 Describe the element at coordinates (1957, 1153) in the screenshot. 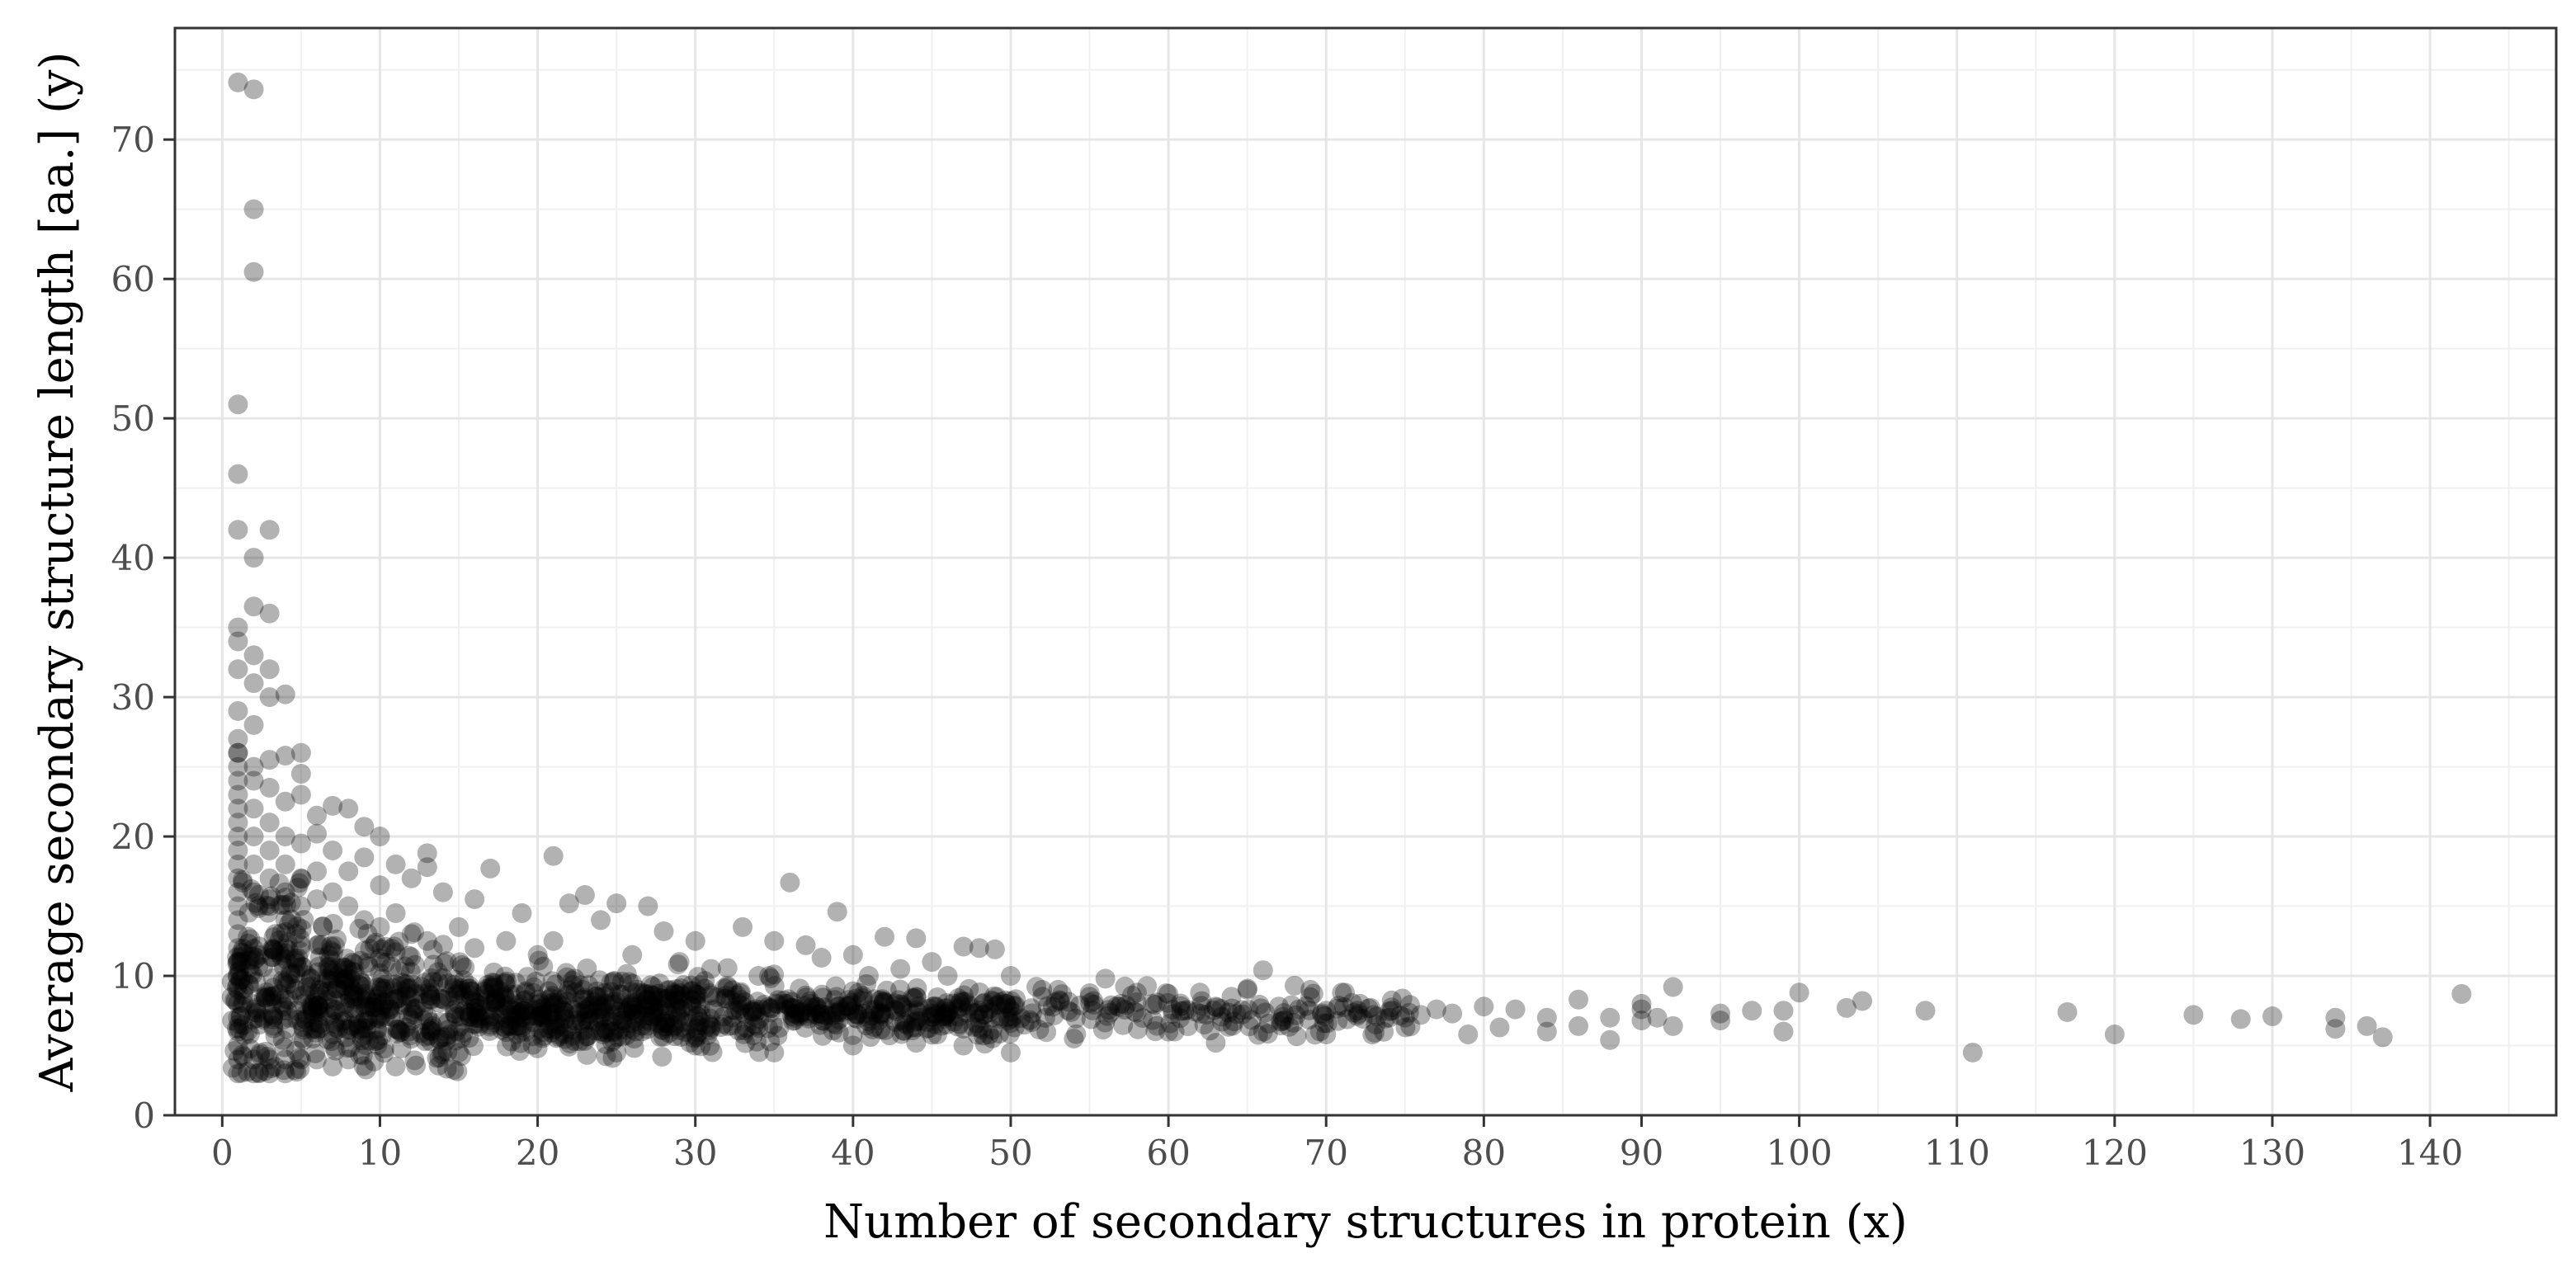

I see `x-tick-label: 110` at that location.